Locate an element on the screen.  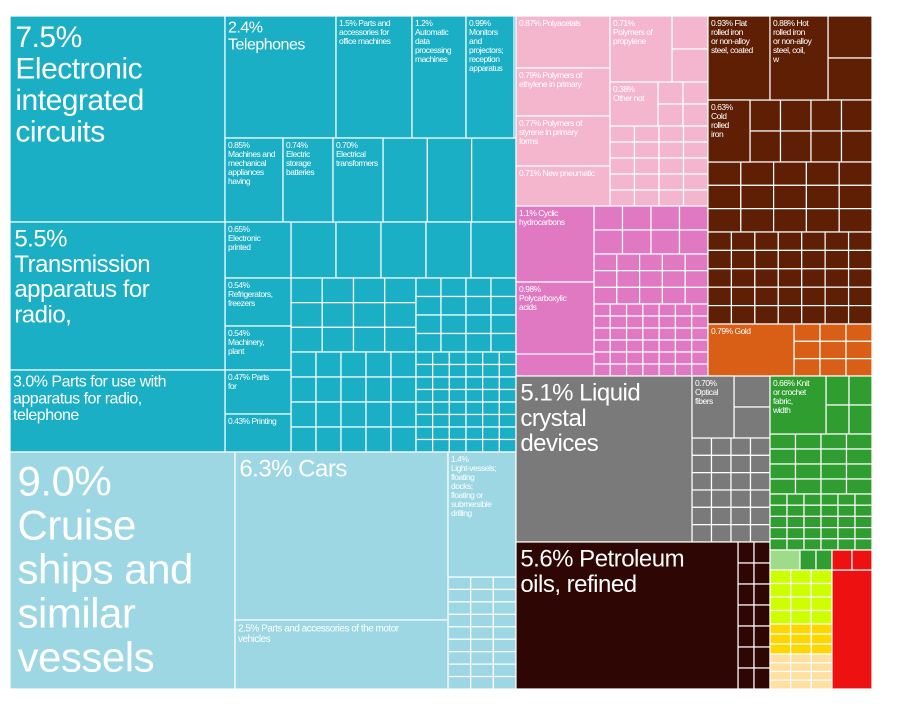
tile-t6 is located at coordinates (308, 180).